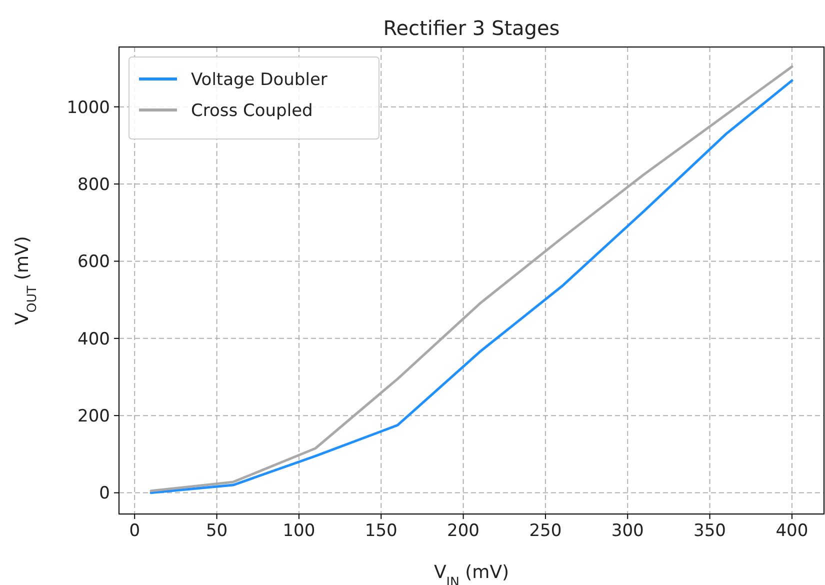 The width and height of the screenshot is (825, 585). Describe the element at coordinates (381, 531) in the screenshot. I see `x-tick-label: 150` at that location.